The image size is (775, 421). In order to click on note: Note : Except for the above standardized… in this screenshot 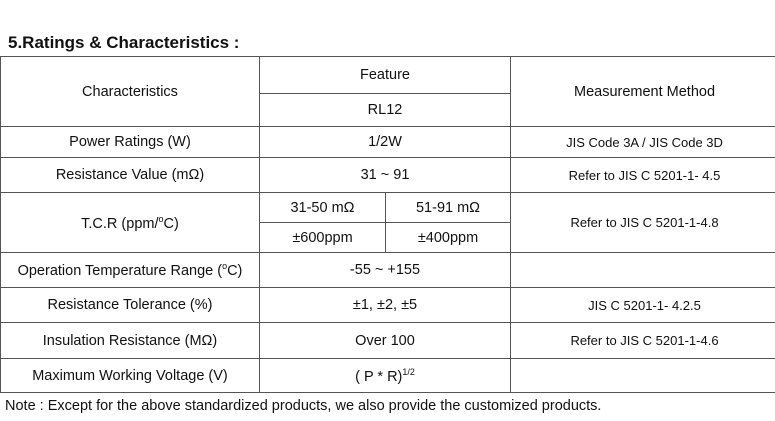, I will do `click(303, 406)`.